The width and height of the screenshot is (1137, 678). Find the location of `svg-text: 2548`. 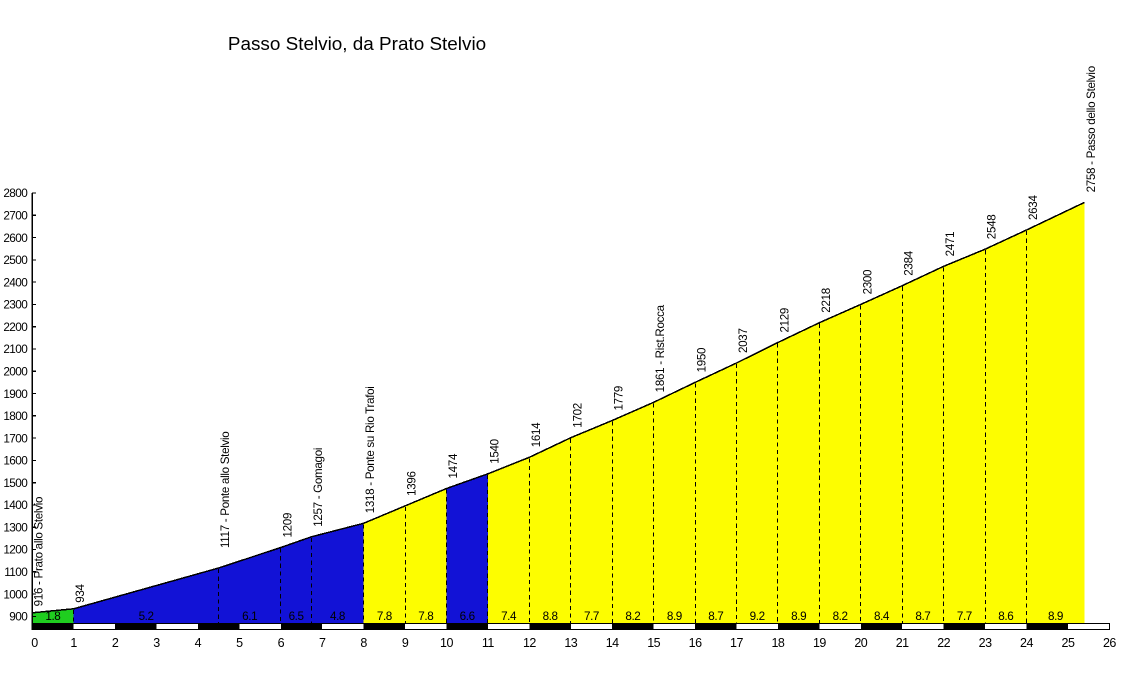

svg-text: 2548 is located at coordinates (992, 227).